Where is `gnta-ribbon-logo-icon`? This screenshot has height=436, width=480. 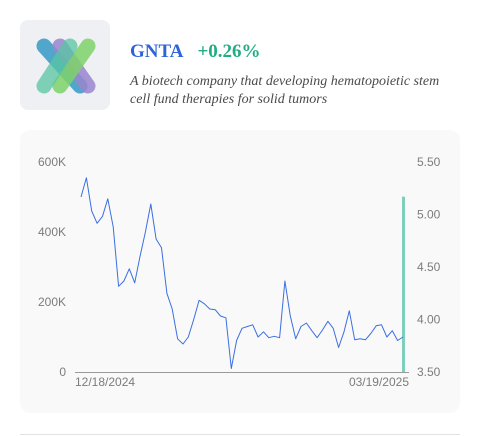 gnta-ribbon-logo-icon is located at coordinates (66, 66).